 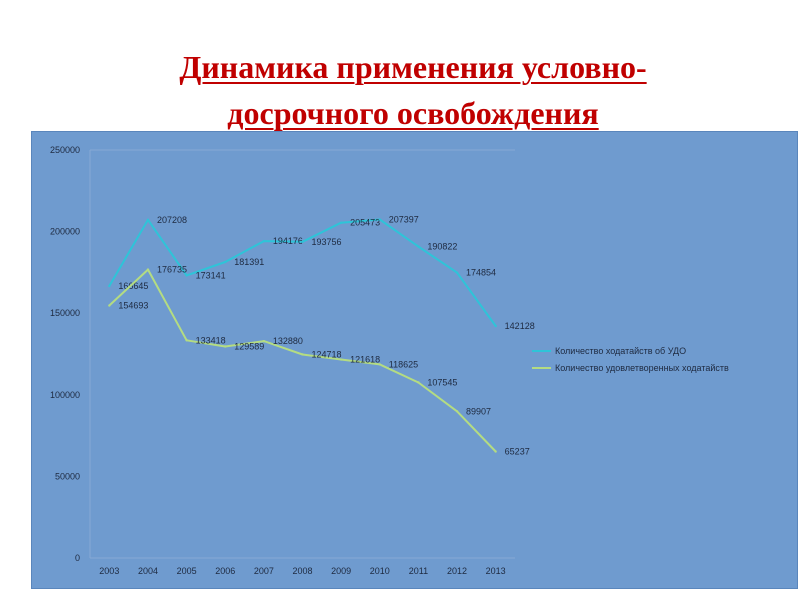 What do you see at coordinates (249, 347) in the screenshot?
I see `data-label: 129589` at bounding box center [249, 347].